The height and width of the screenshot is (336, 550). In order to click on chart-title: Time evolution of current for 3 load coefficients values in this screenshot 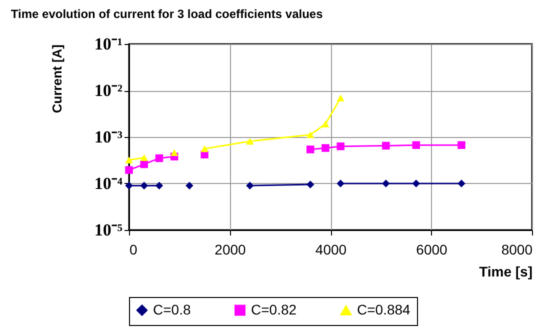, I will do `click(167, 14)`.